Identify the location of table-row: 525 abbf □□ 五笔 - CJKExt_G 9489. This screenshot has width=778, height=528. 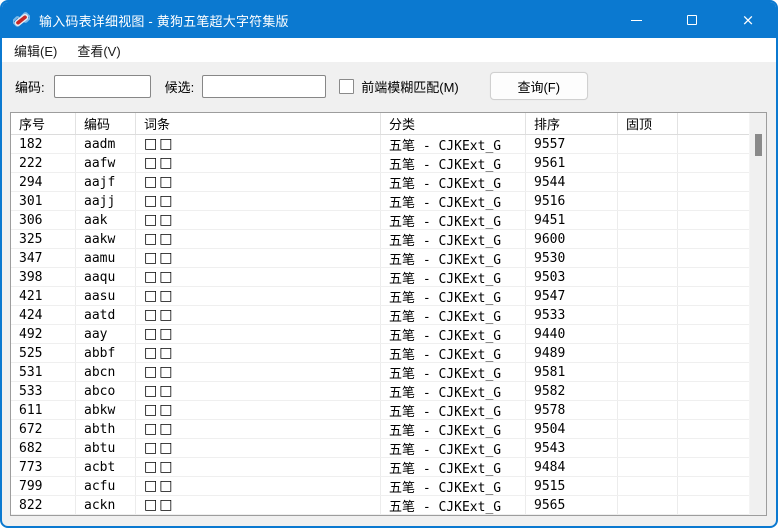
(380, 353).